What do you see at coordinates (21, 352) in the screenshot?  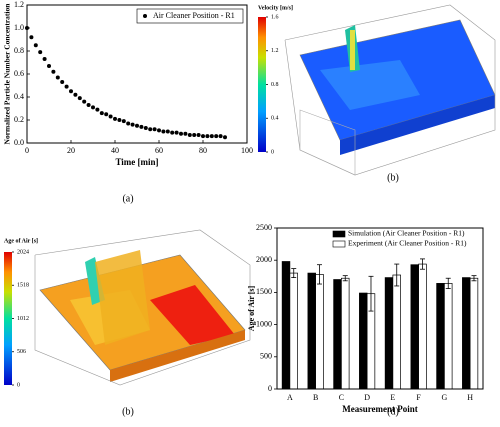 I see `colorbar-tick-label: 506` at bounding box center [21, 352].